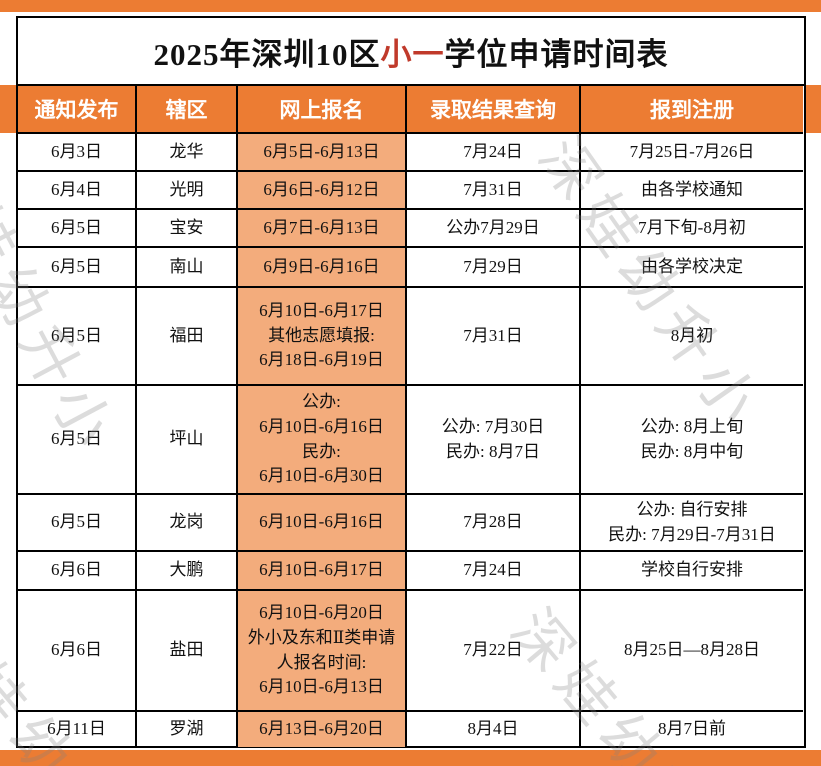 Image resolution: width=821 pixels, height=766 pixels. What do you see at coordinates (556, 54) in the screenshot?
I see `title-suffix: 学位申请时间表` at bounding box center [556, 54].